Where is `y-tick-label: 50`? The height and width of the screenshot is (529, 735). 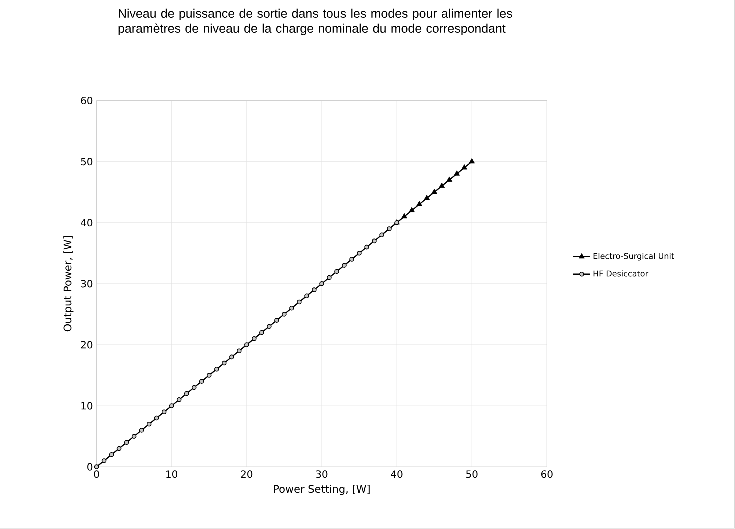
y-tick-label: 50 is located at coordinates (87, 162).